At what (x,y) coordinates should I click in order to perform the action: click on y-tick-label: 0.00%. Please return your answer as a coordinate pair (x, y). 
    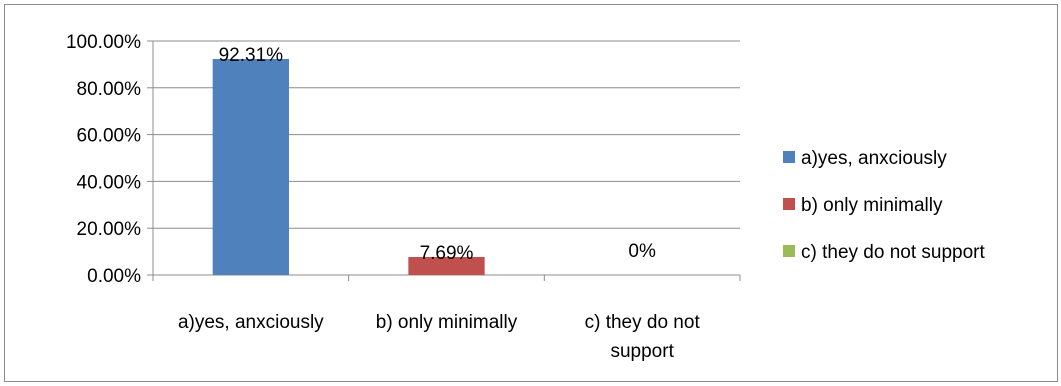
    Looking at the image, I should click on (114, 276).